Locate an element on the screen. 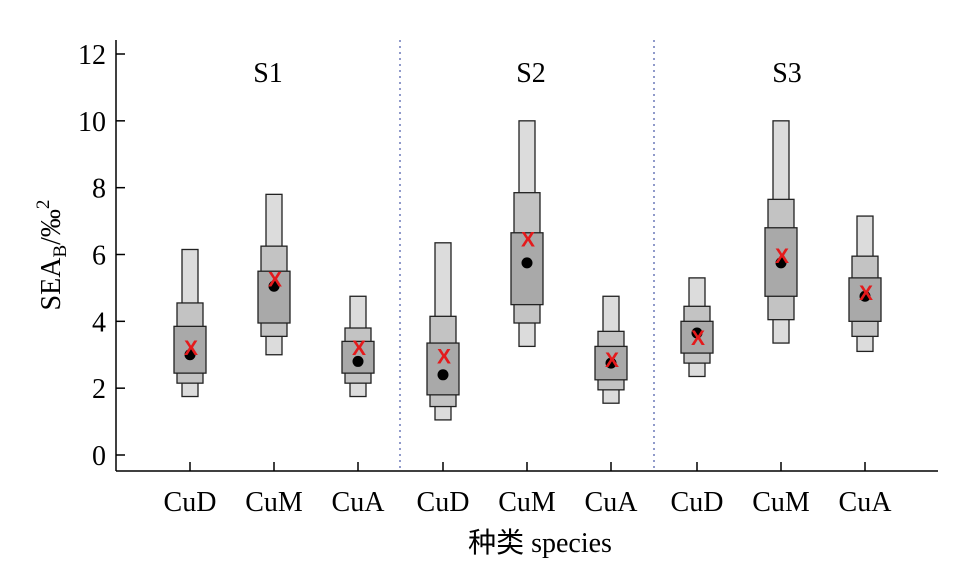  panel-s2: S2 X X X is located at coordinates (527, 239).